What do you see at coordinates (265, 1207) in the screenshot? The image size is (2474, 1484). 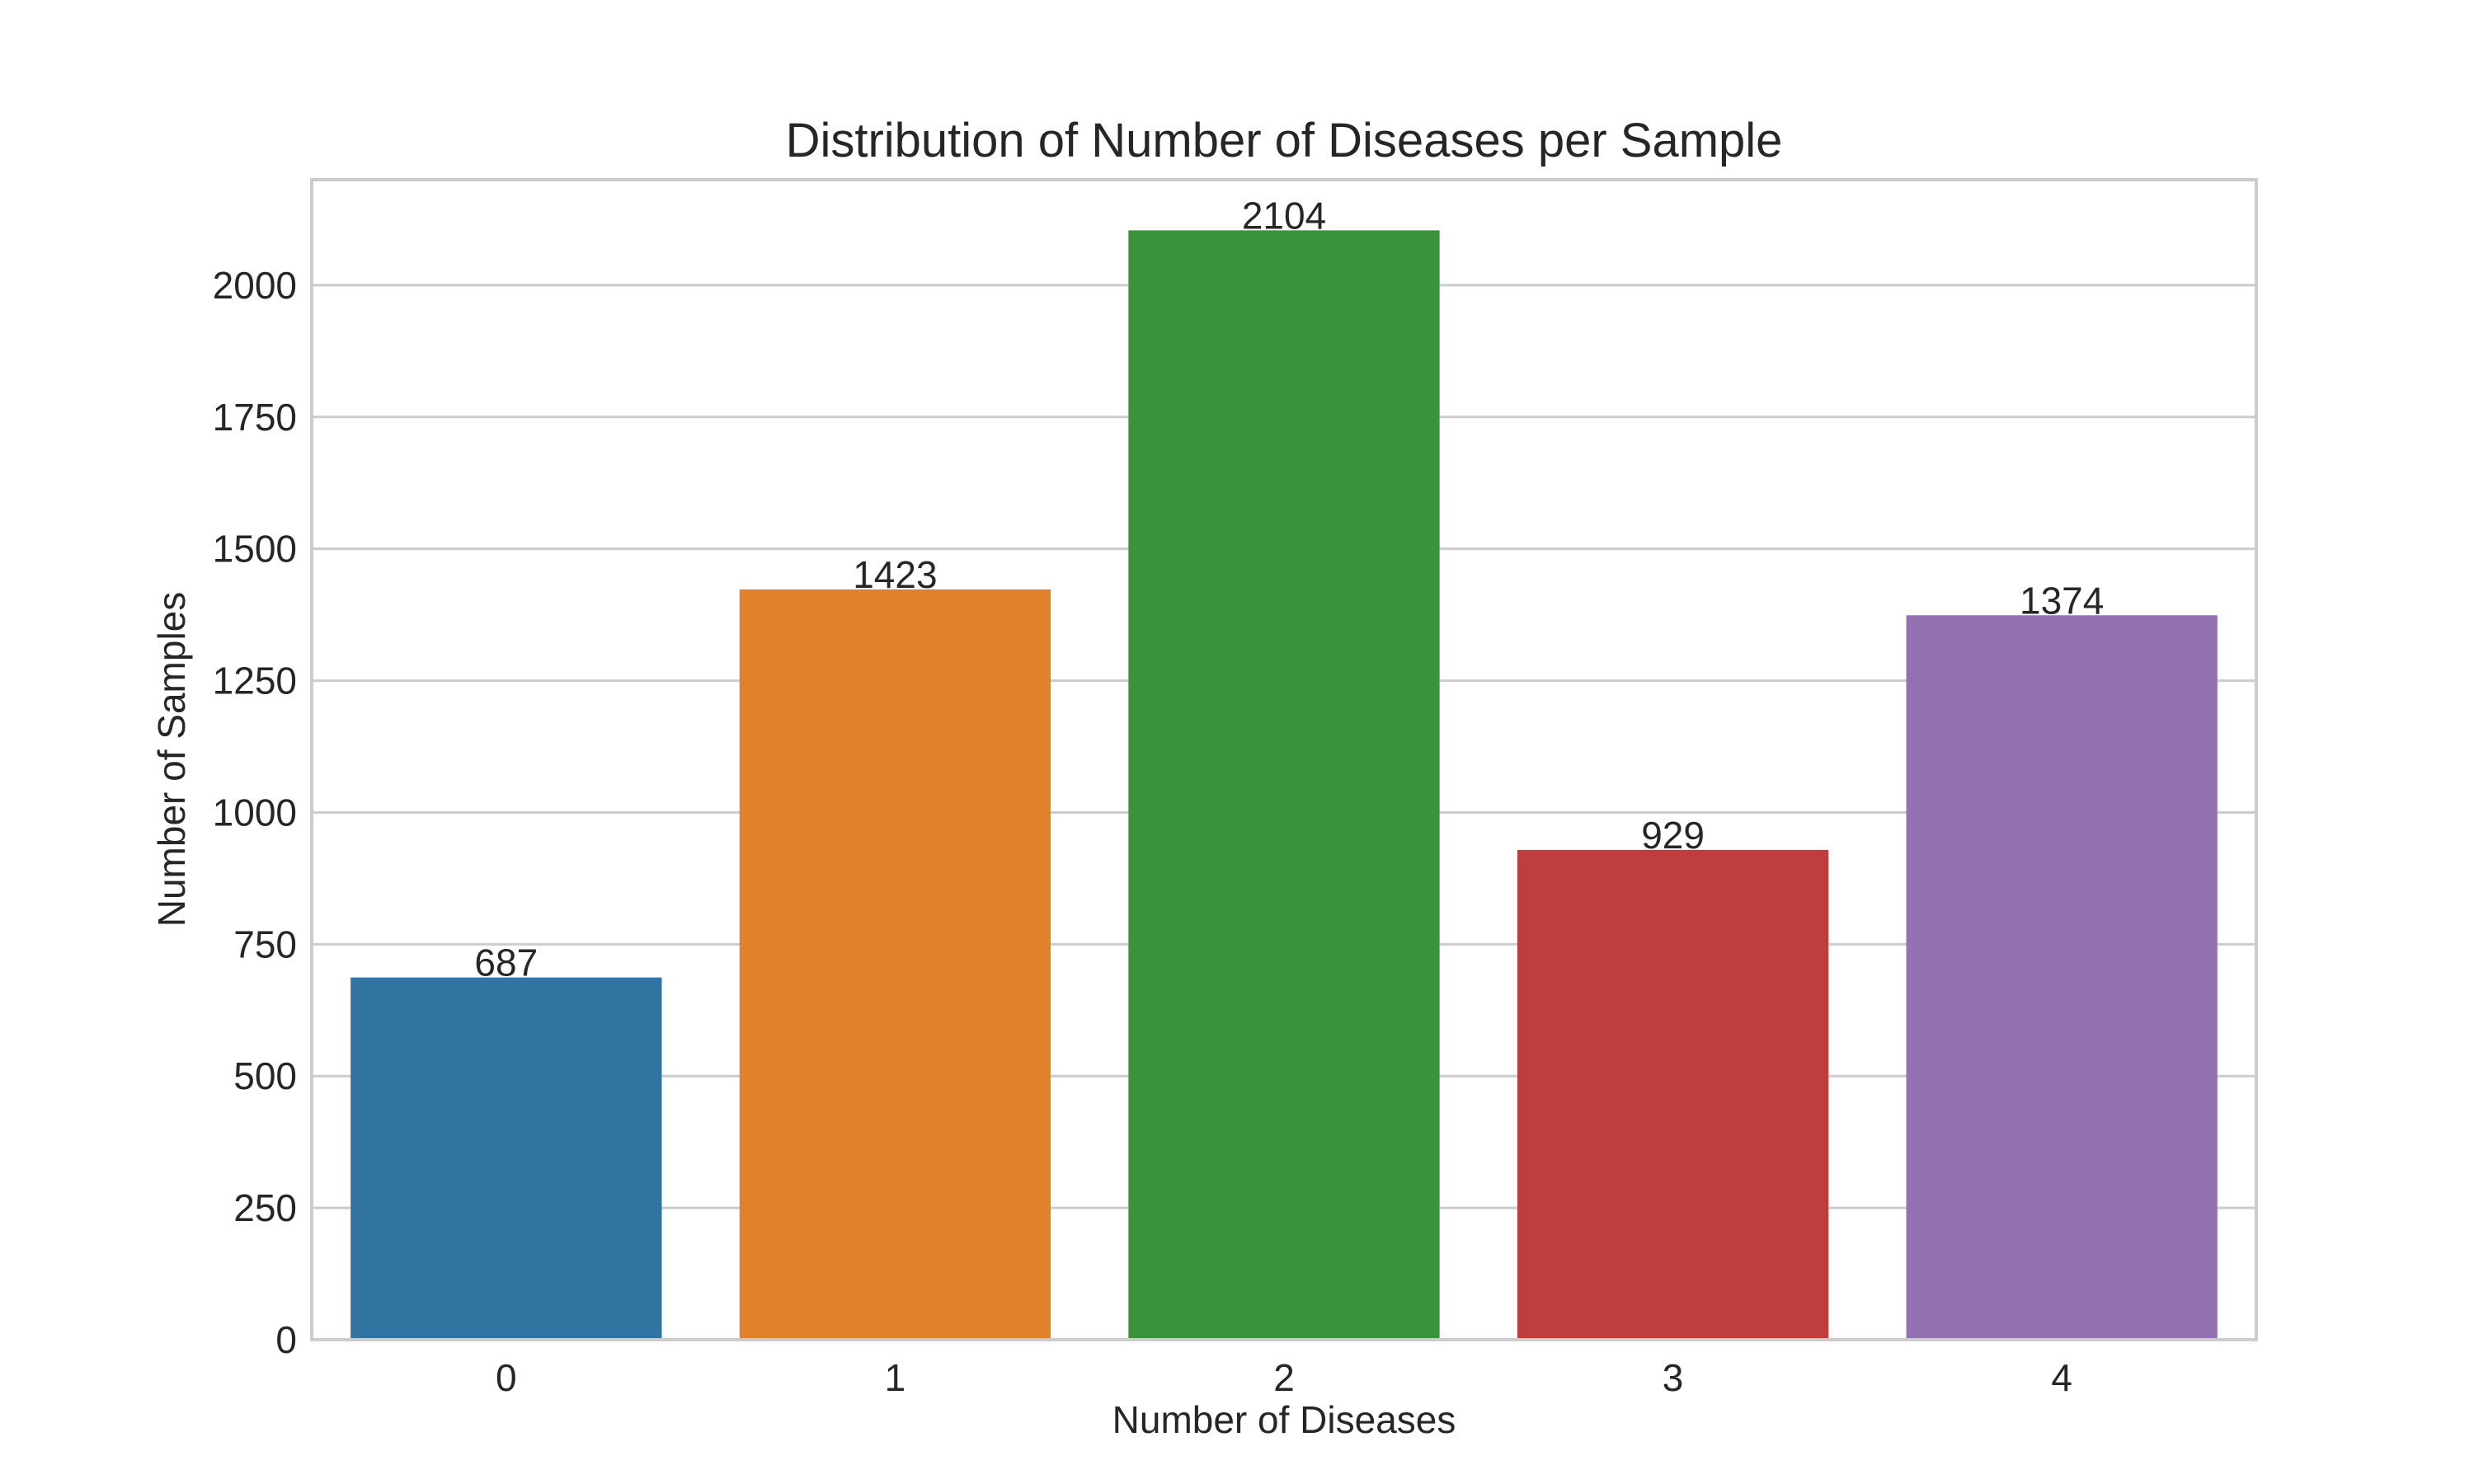 I see `y-tick-label: 250` at bounding box center [265, 1207].